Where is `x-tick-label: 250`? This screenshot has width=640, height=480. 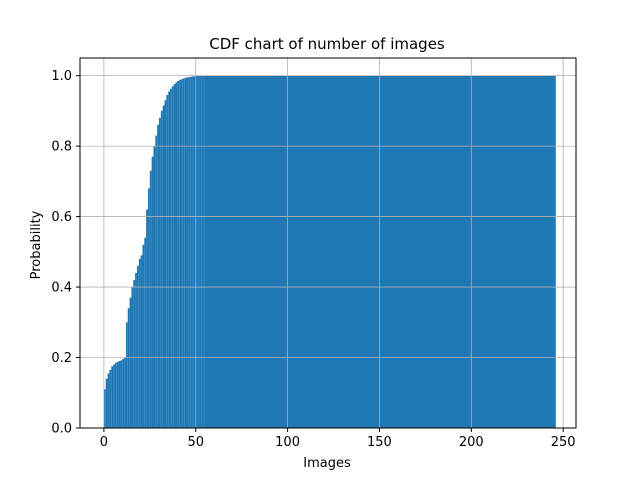 x-tick-label: 250 is located at coordinates (563, 442).